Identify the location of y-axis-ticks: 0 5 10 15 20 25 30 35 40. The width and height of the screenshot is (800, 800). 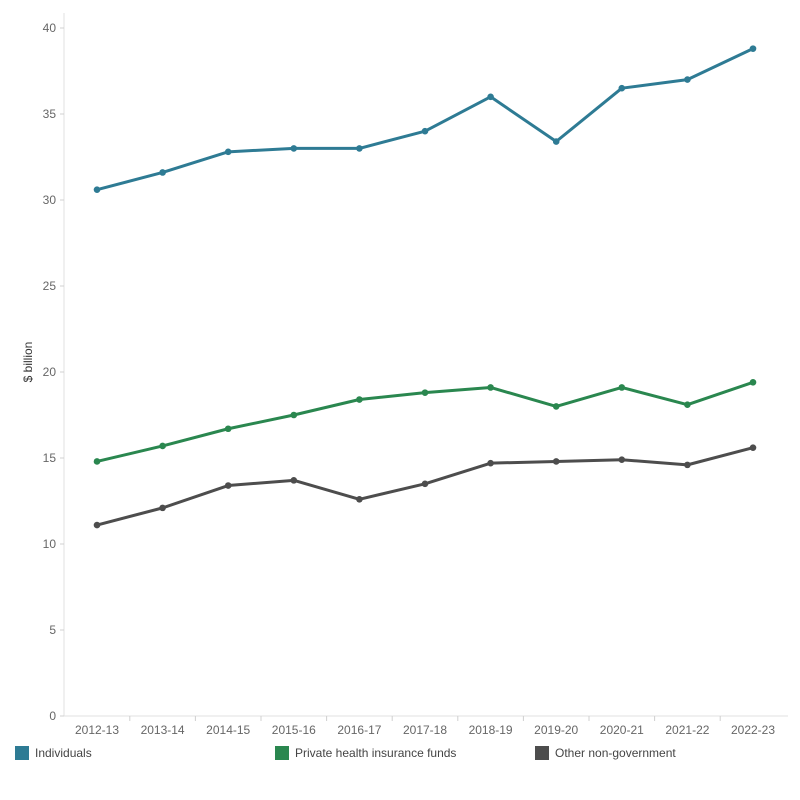
(53, 372).